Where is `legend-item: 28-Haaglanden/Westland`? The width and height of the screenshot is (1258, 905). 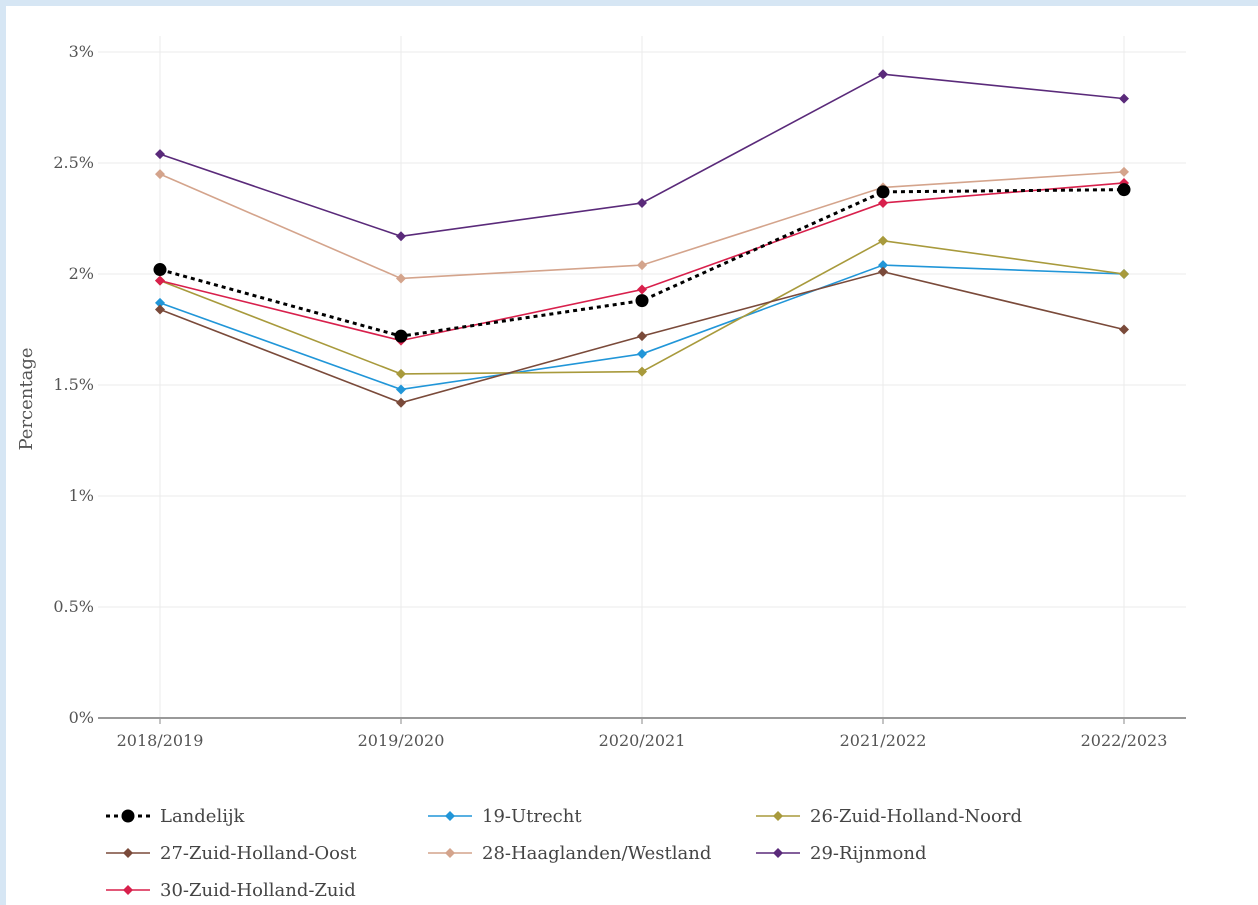
legend-item: 28-Haaglanden/Westland is located at coordinates (568, 853).